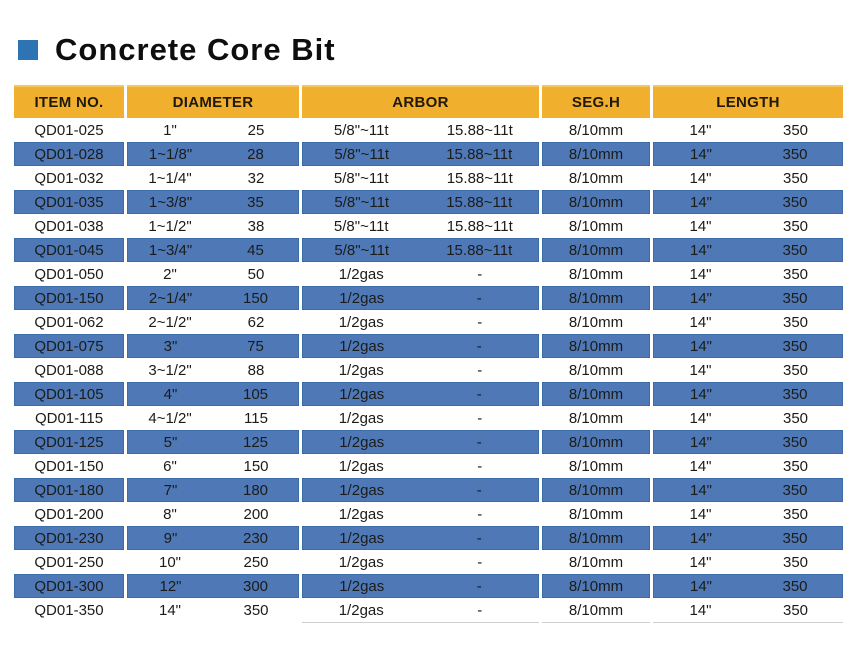 This screenshot has width=860, height=660. What do you see at coordinates (170, 322) in the screenshot?
I see `diameter-inch-value: 2~1/2"` at bounding box center [170, 322].